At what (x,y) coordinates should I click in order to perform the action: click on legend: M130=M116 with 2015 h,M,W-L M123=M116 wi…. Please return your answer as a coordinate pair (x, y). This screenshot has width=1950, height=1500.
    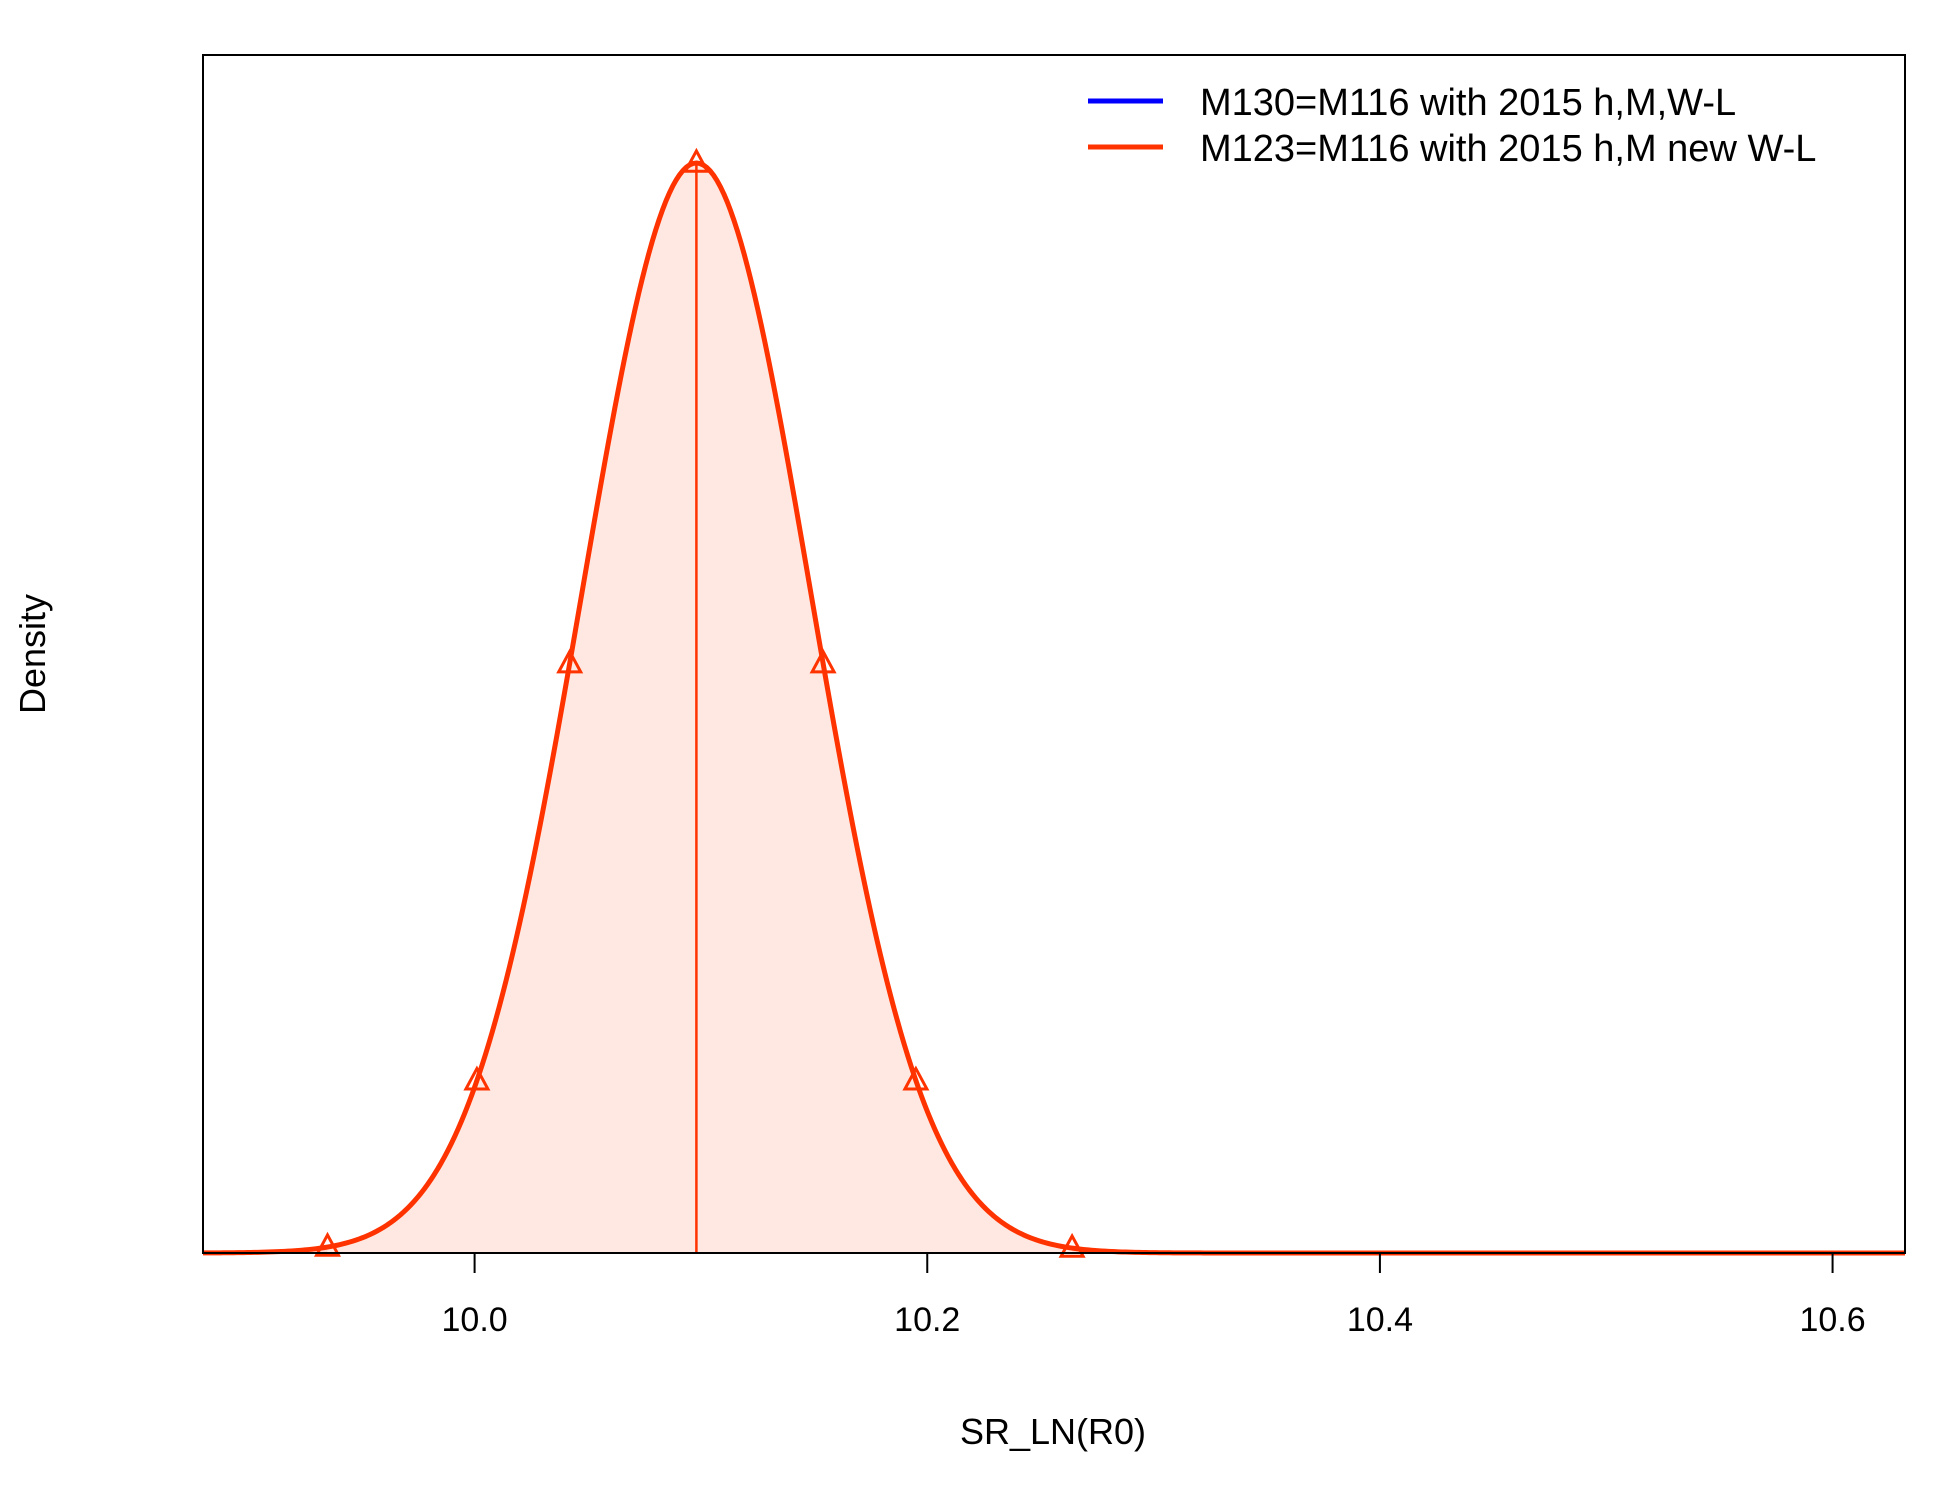
    Looking at the image, I should click on (1452, 126).